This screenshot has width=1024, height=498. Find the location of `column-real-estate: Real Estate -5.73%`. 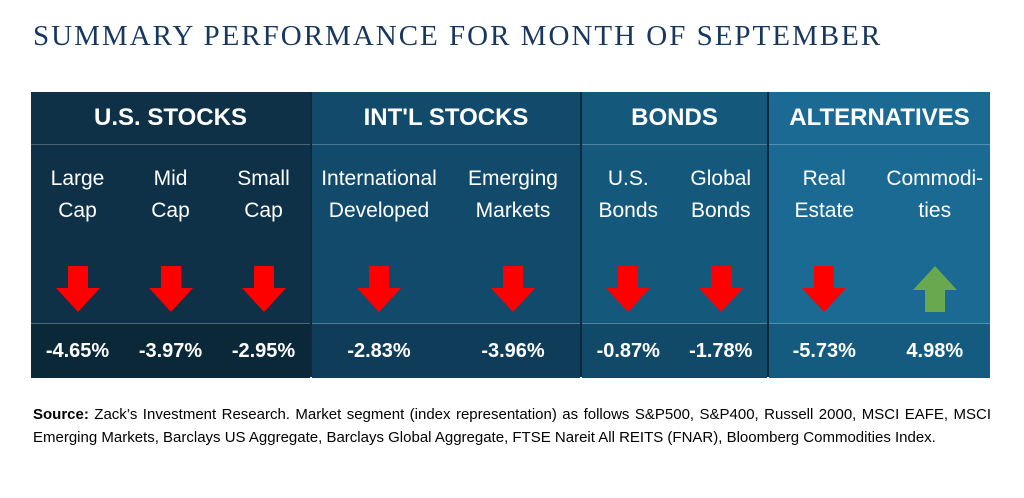

column-real-estate: Real Estate -5.73% is located at coordinates (824, 261).